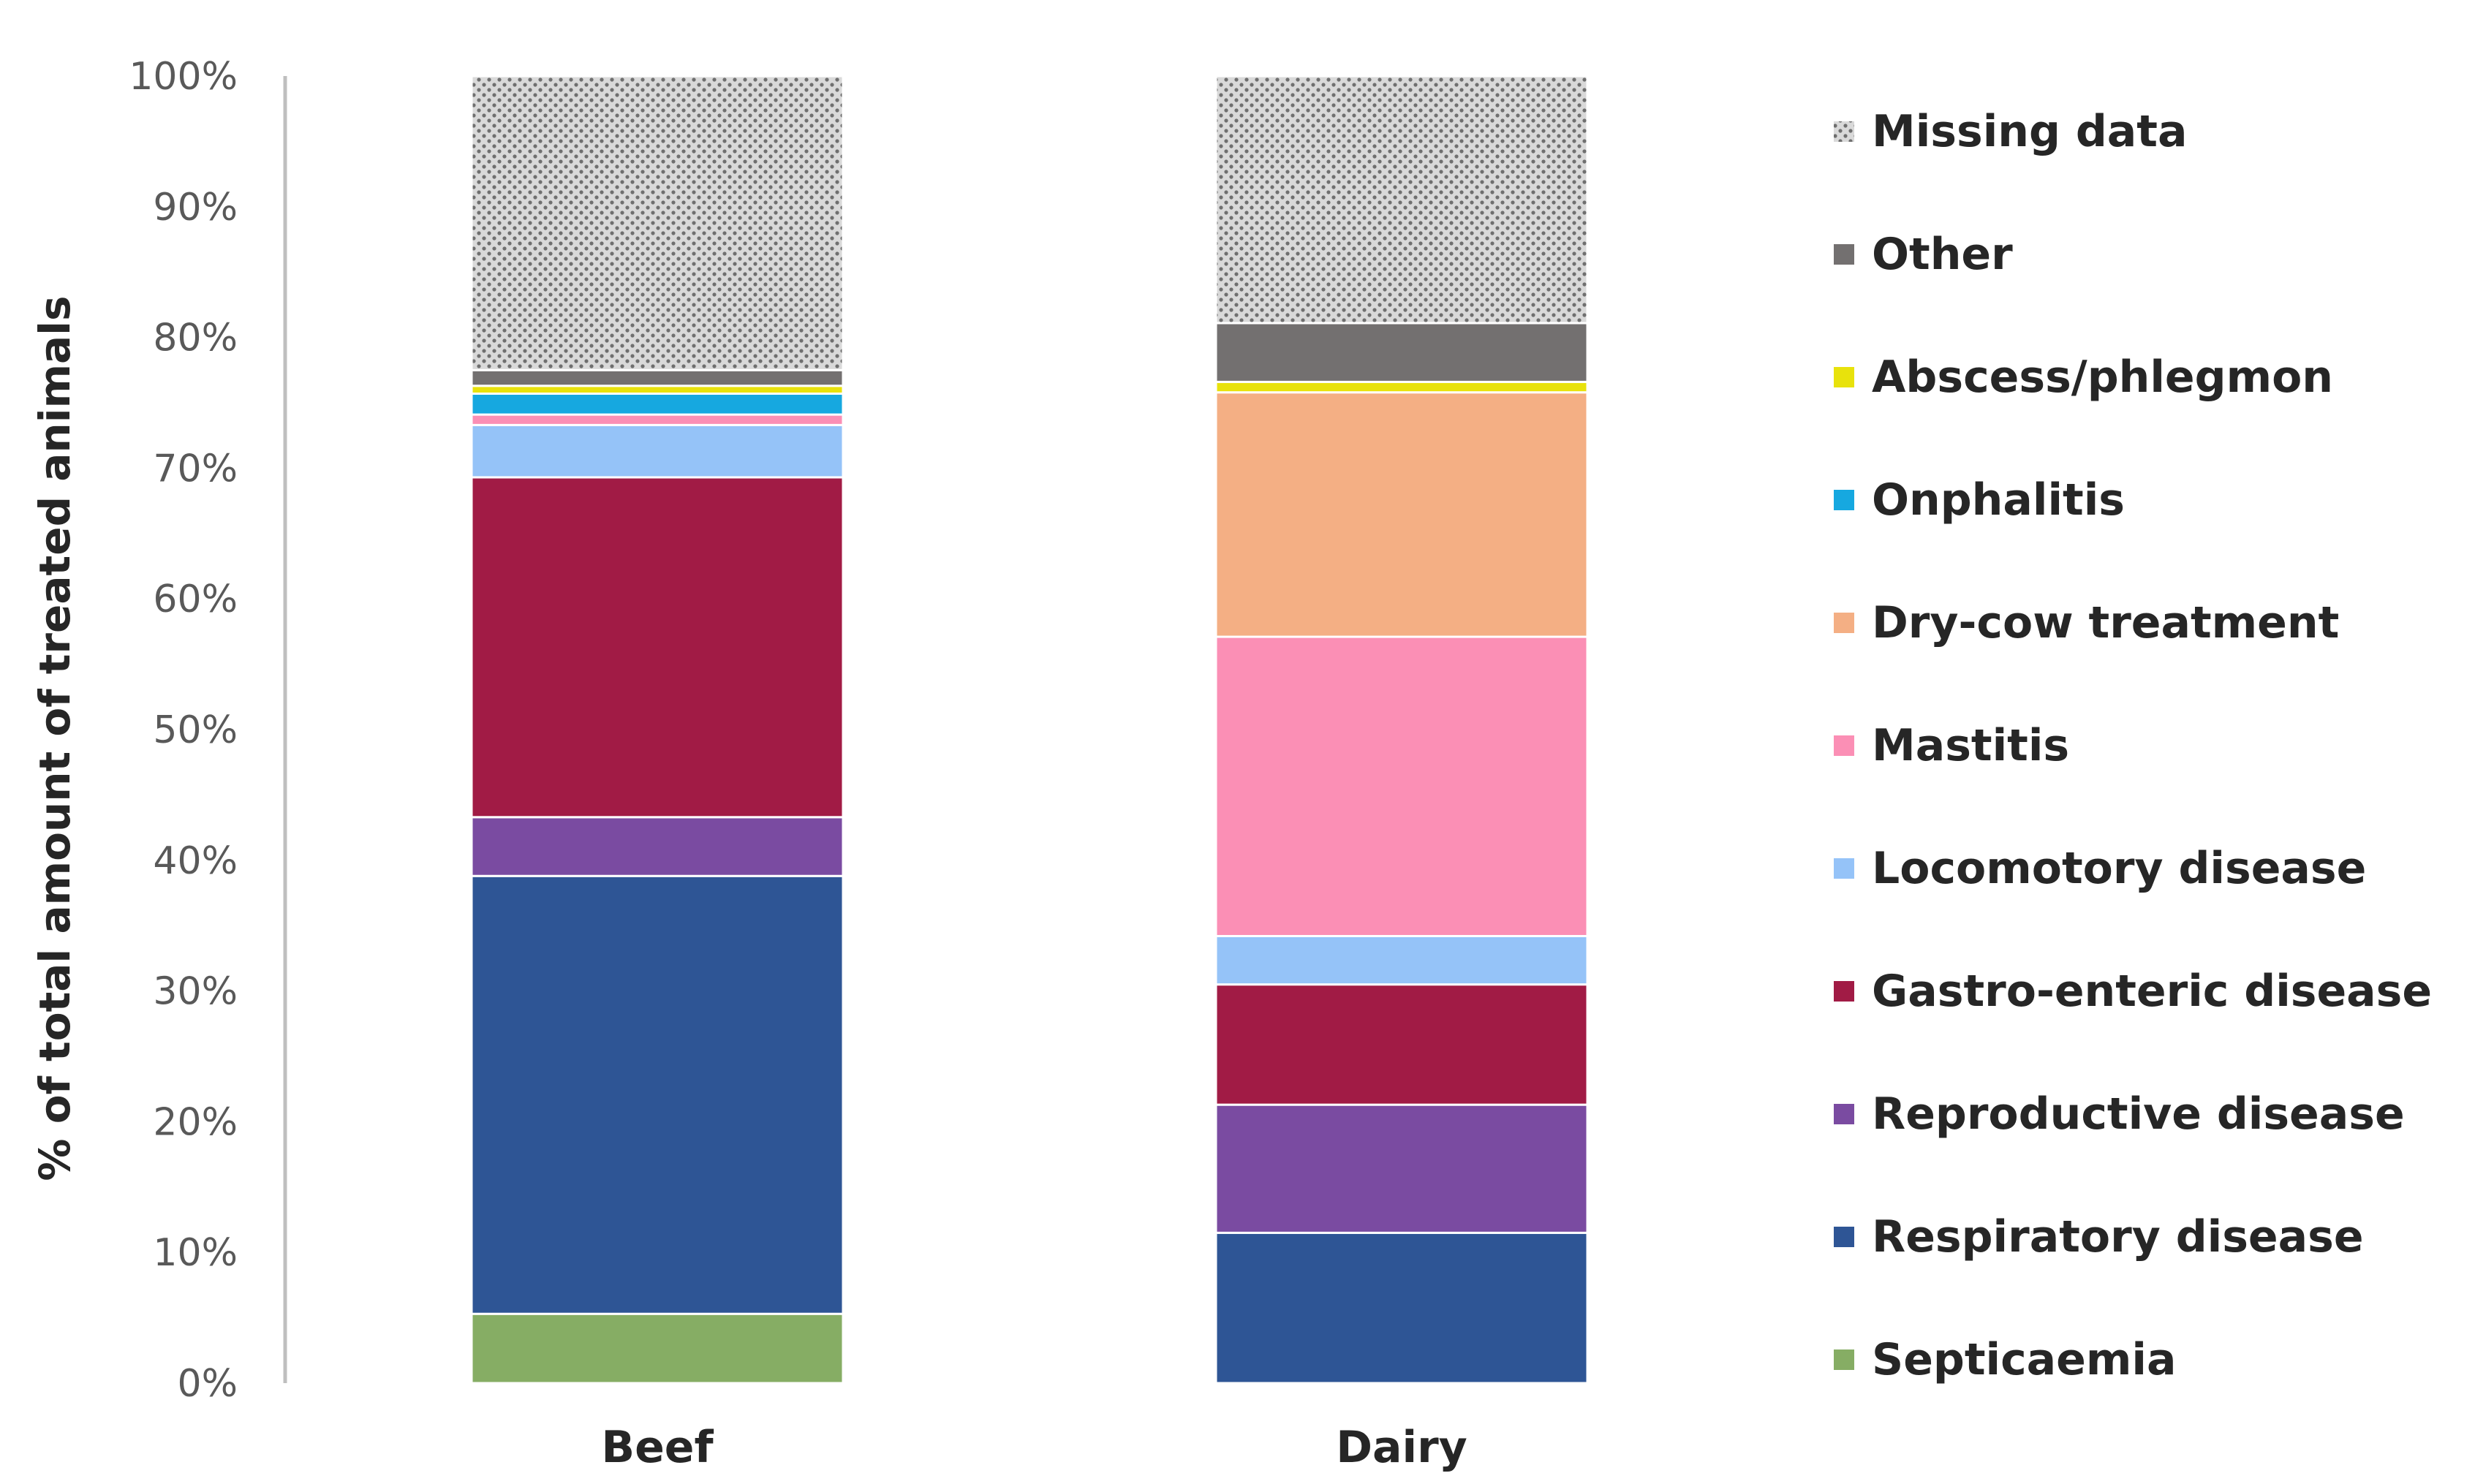 The height and width of the screenshot is (1484, 2475). Describe the element at coordinates (195, 599) in the screenshot. I see `y-tick-label: 60%` at that location.